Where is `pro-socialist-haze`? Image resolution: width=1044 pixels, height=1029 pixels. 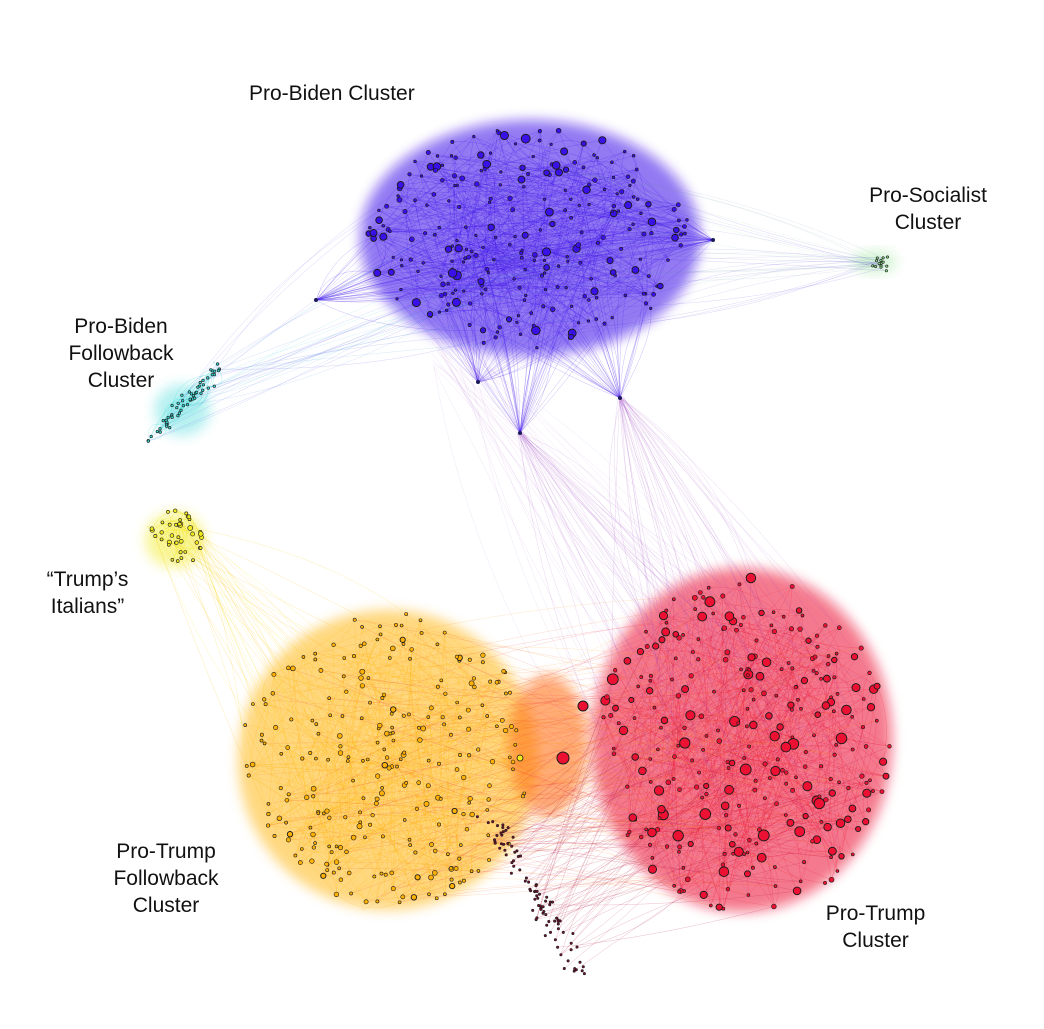 pro-socialist-haze is located at coordinates (875, 262).